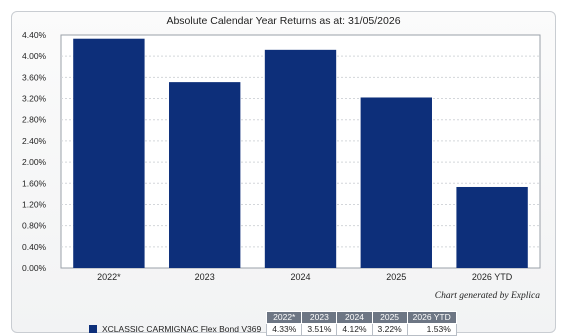  I want to click on table-value-cell: 3.51%, so click(319, 329).